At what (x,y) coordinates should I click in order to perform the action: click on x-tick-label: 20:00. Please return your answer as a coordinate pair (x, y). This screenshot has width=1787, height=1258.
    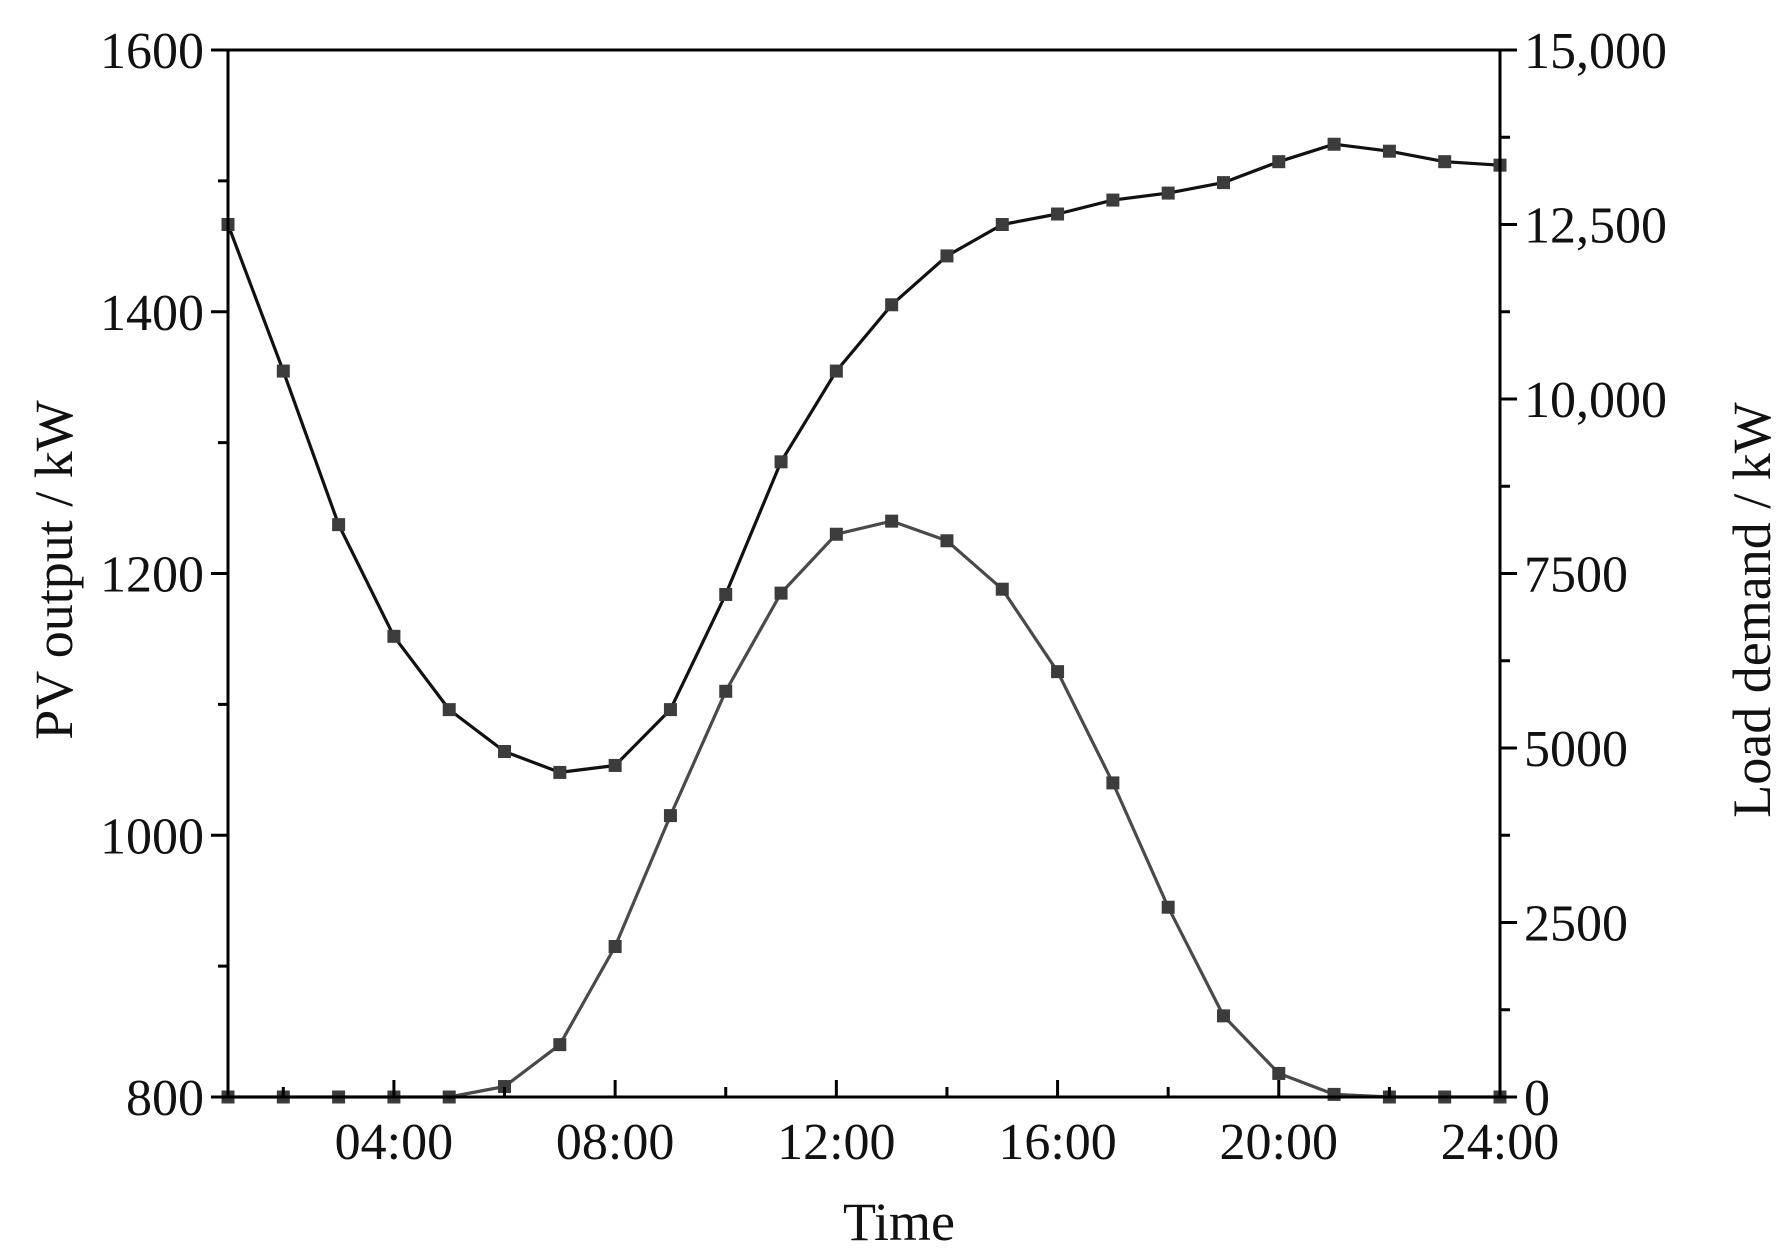
    Looking at the image, I should click on (1279, 1142).